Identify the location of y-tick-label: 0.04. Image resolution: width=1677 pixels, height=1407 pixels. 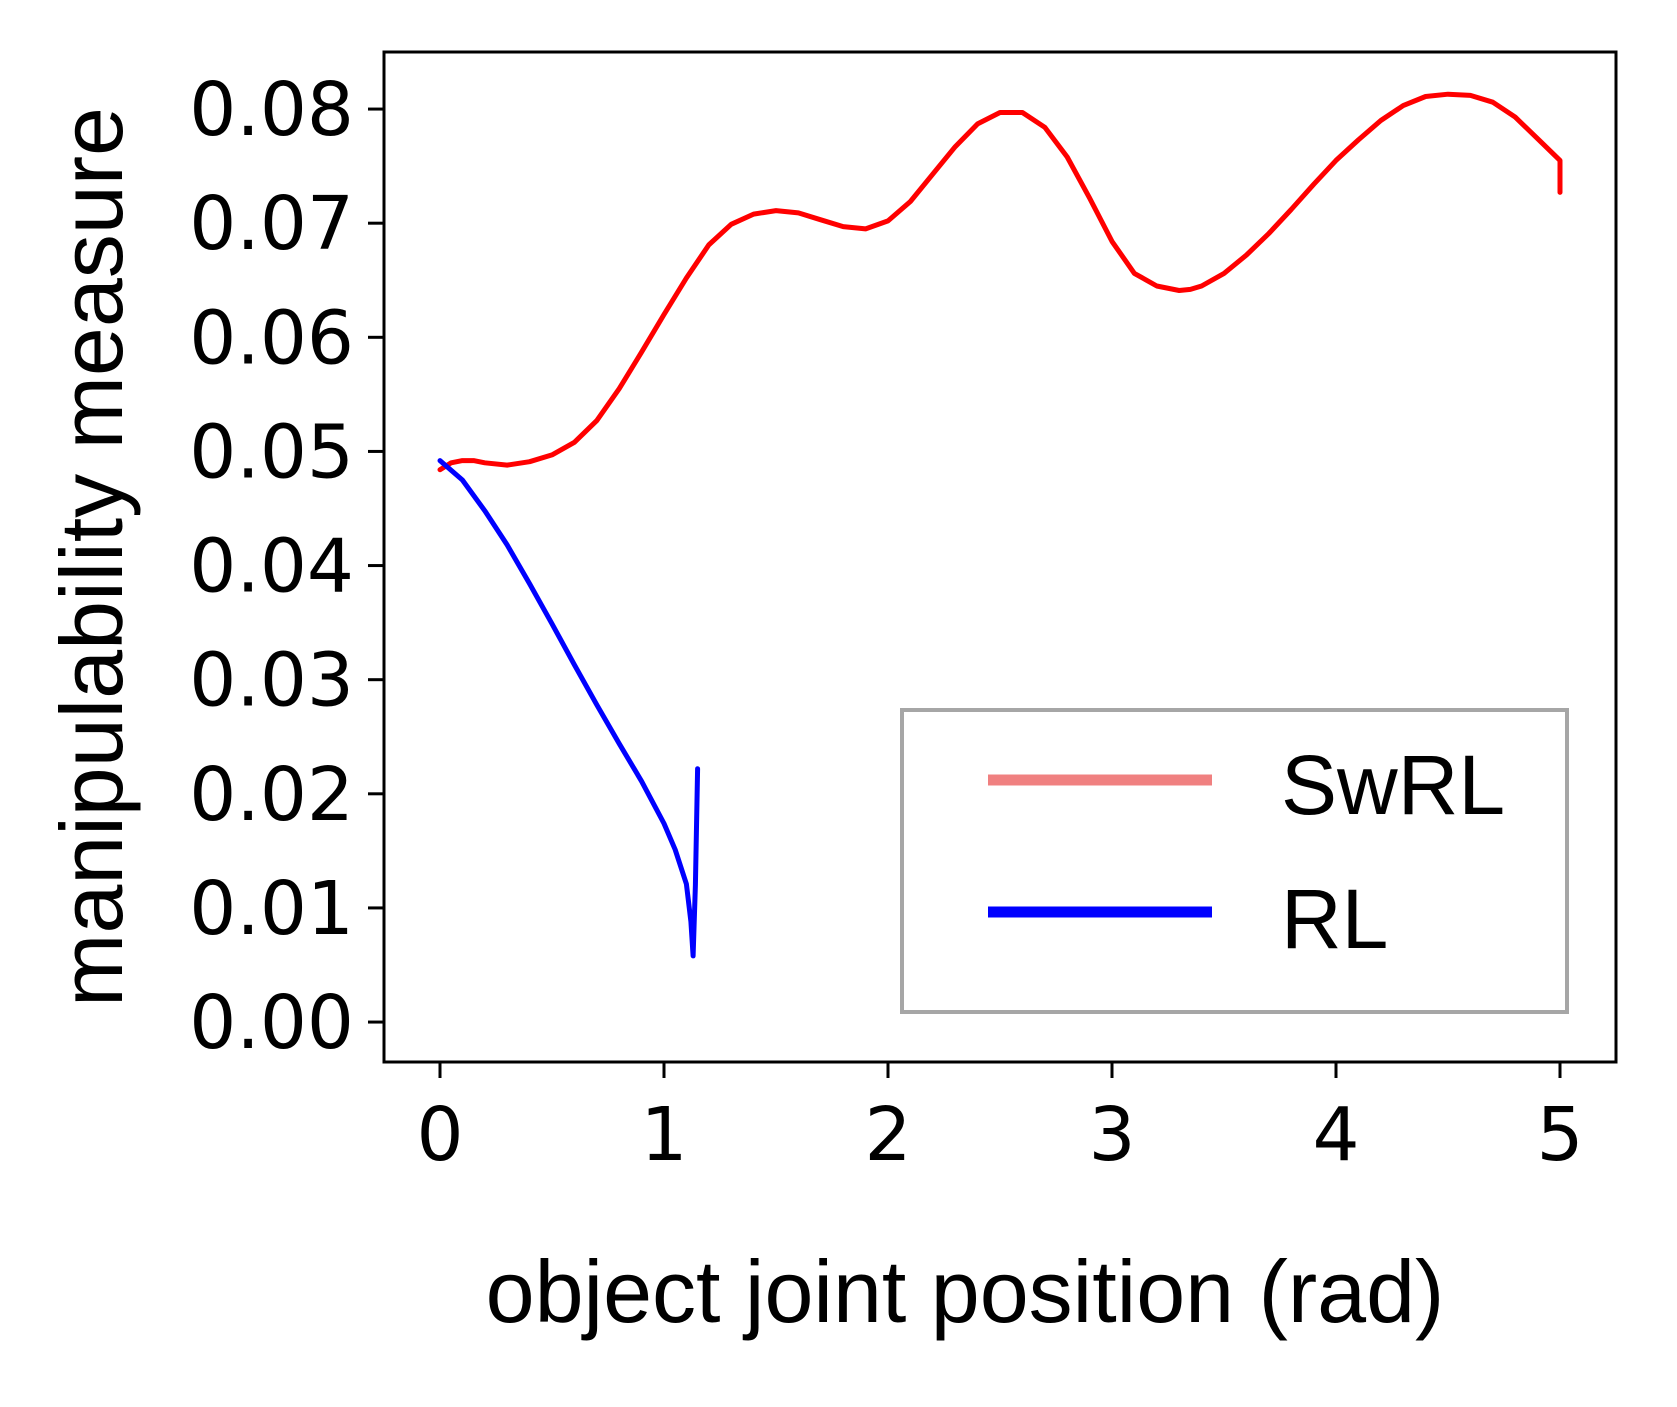
(271, 567).